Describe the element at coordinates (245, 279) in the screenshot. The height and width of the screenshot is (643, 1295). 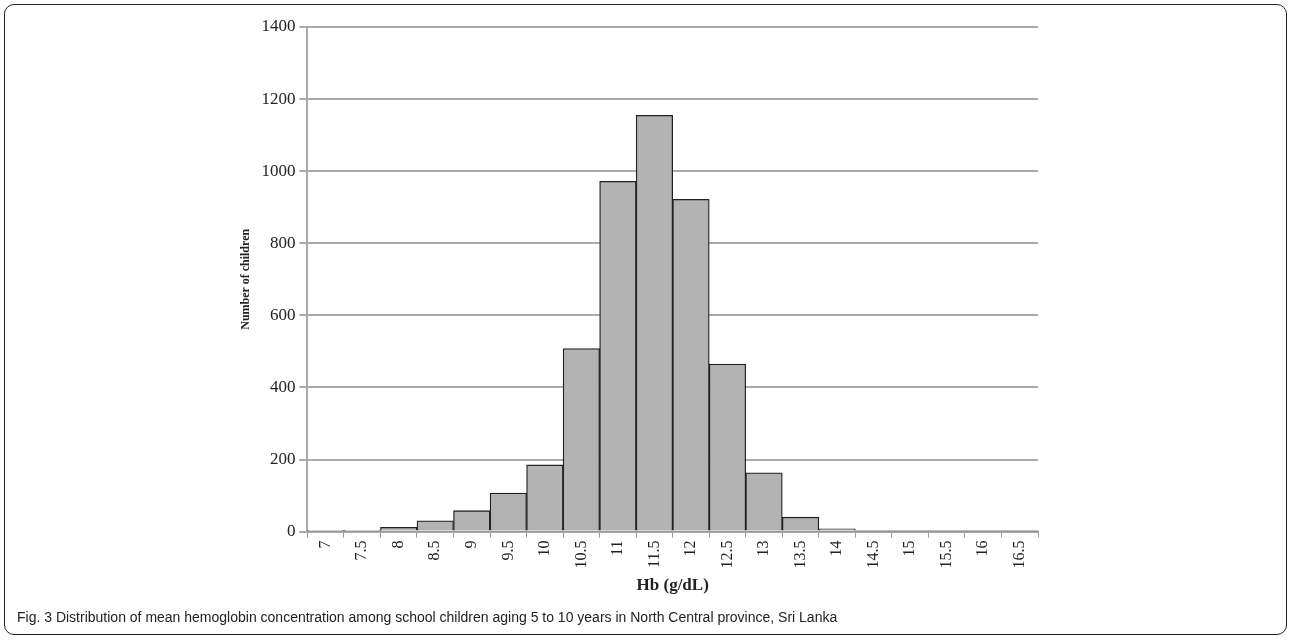
I see `y-axis-title: Number of children` at that location.